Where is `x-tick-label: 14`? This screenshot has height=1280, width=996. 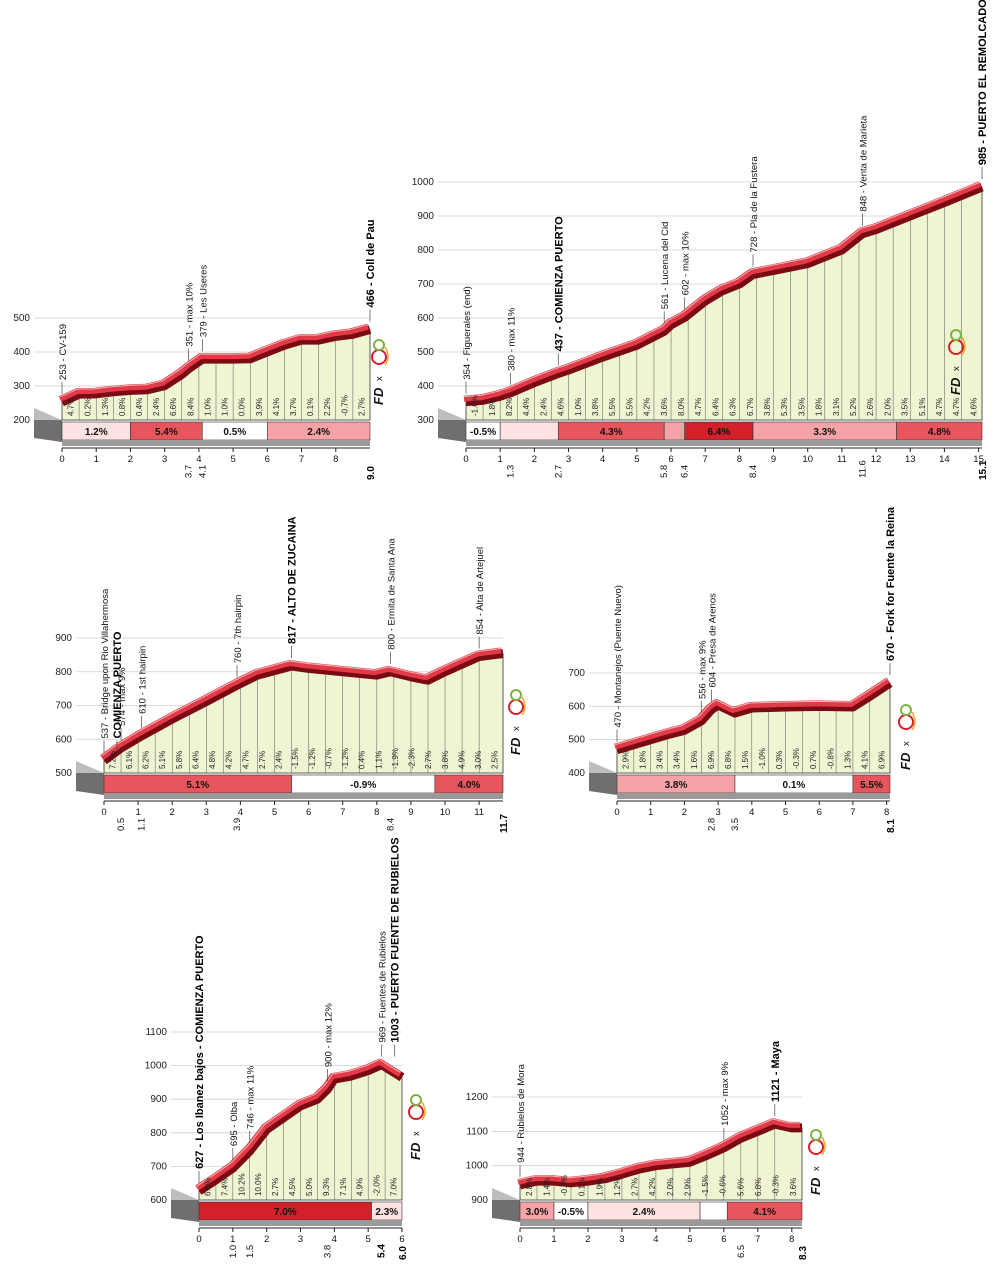 x-tick-label: 14 is located at coordinates (944, 459).